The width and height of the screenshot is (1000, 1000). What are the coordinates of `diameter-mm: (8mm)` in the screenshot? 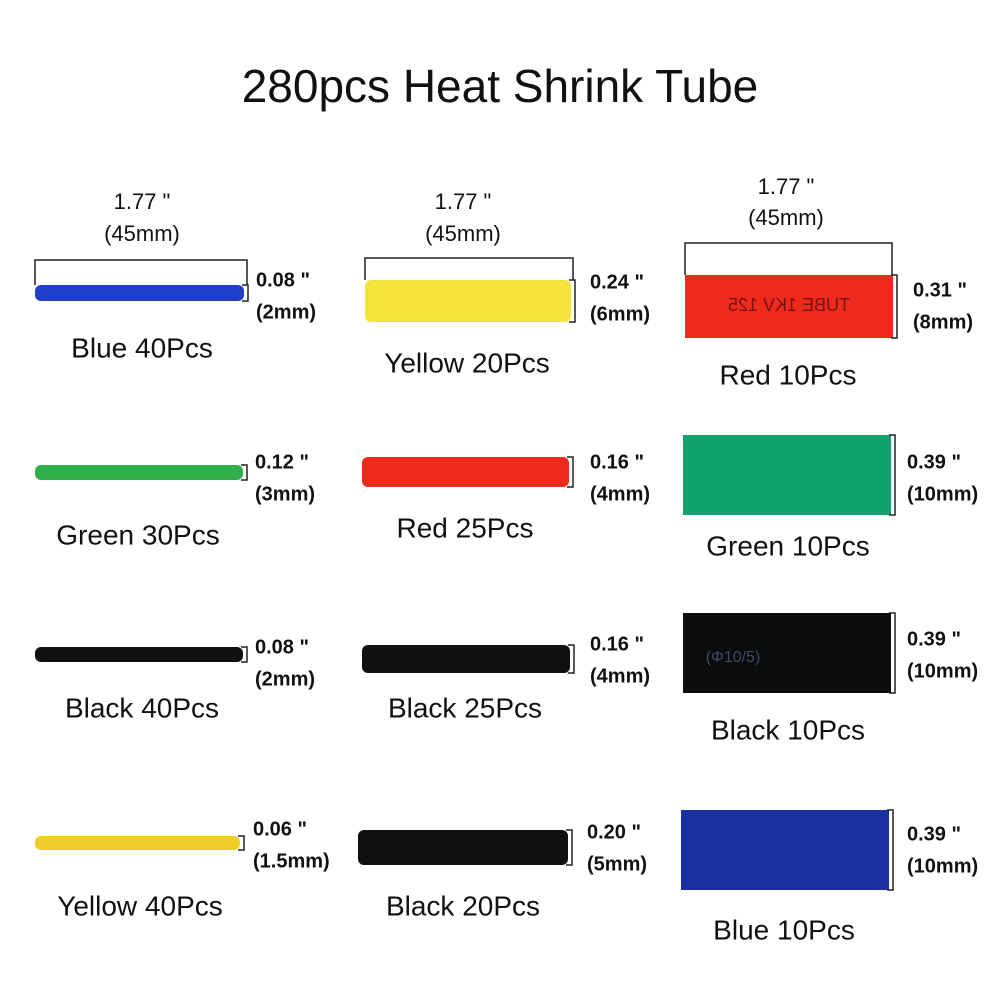 It's located at (943, 322).